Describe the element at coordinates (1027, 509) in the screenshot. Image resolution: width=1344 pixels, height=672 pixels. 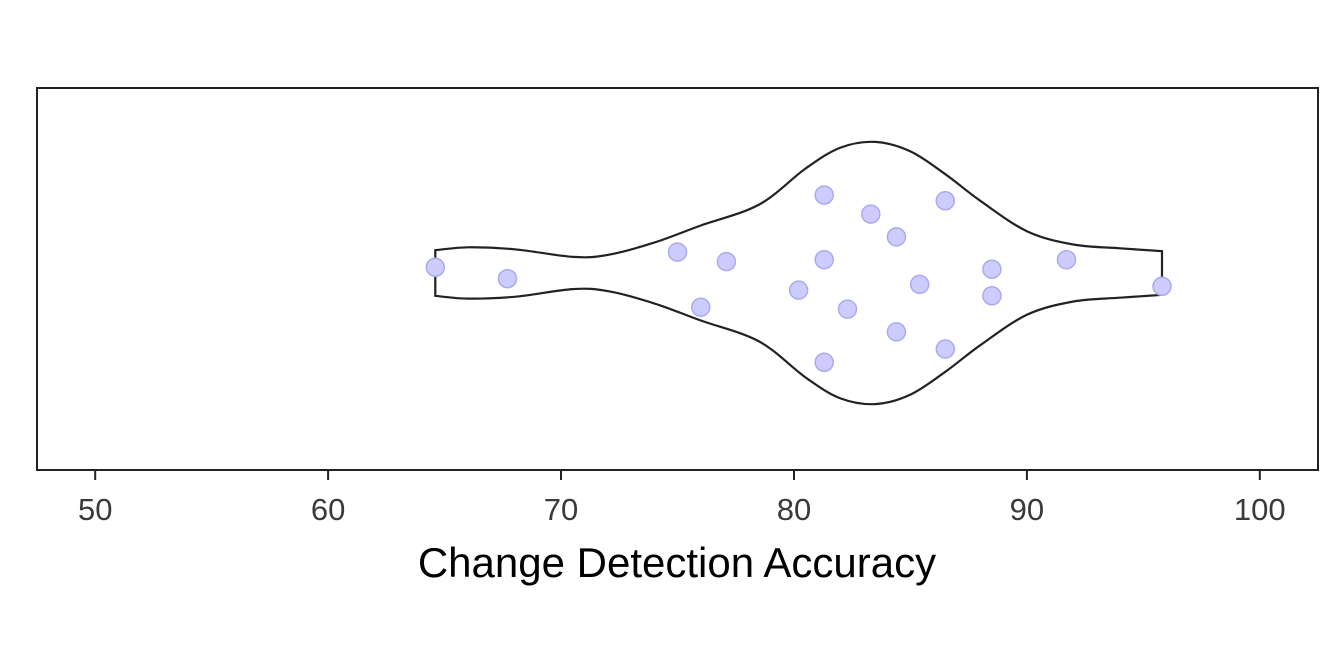
I see `x-tick-label-90: 90` at that location.